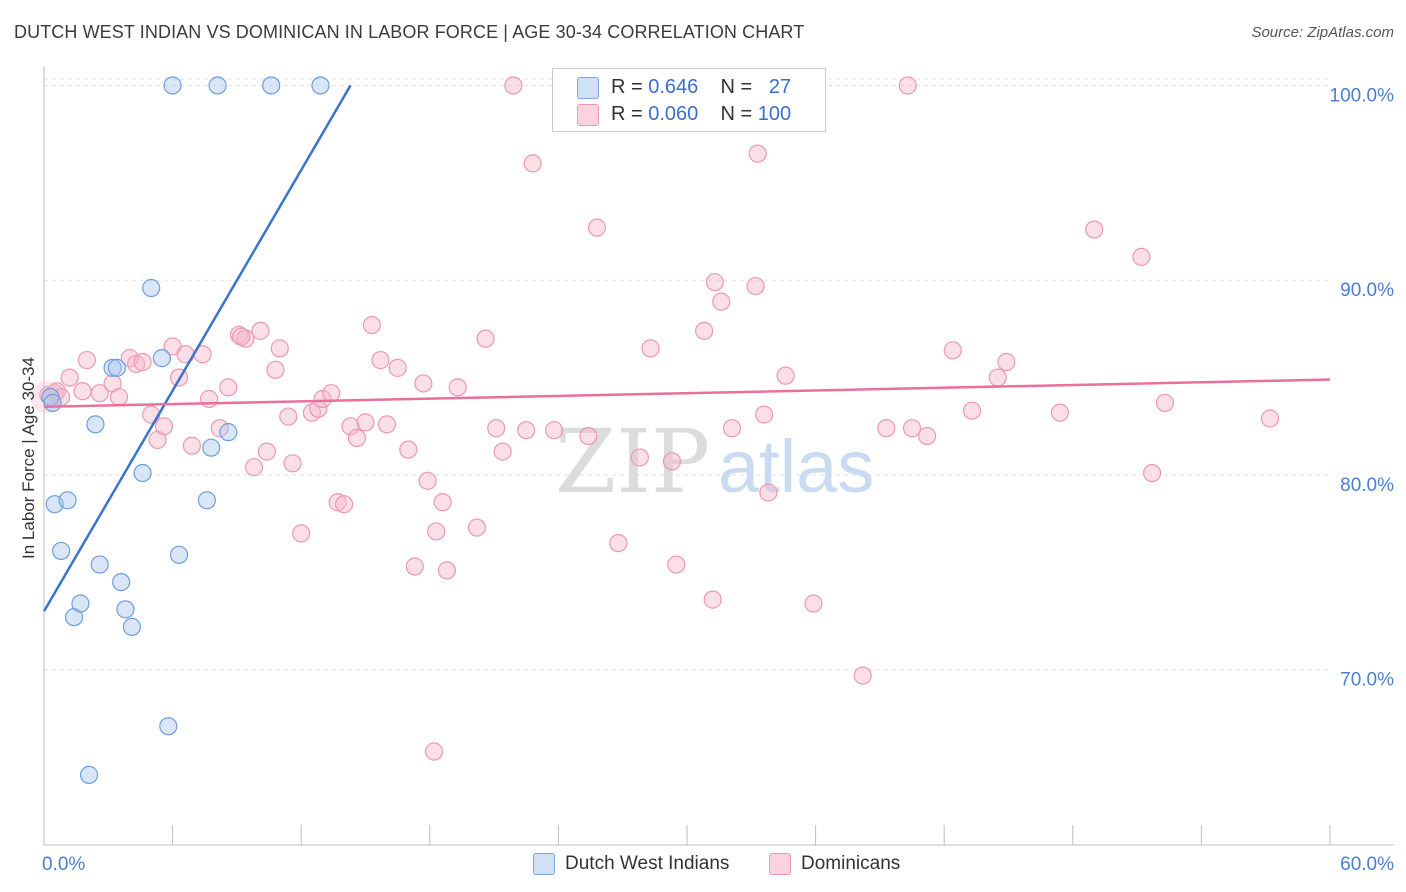 The width and height of the screenshot is (1406, 892). Describe the element at coordinates (684, 87) in the screenshot. I see `legend-row-dutch-west-indians: R = 0.646 N = 27` at that location.